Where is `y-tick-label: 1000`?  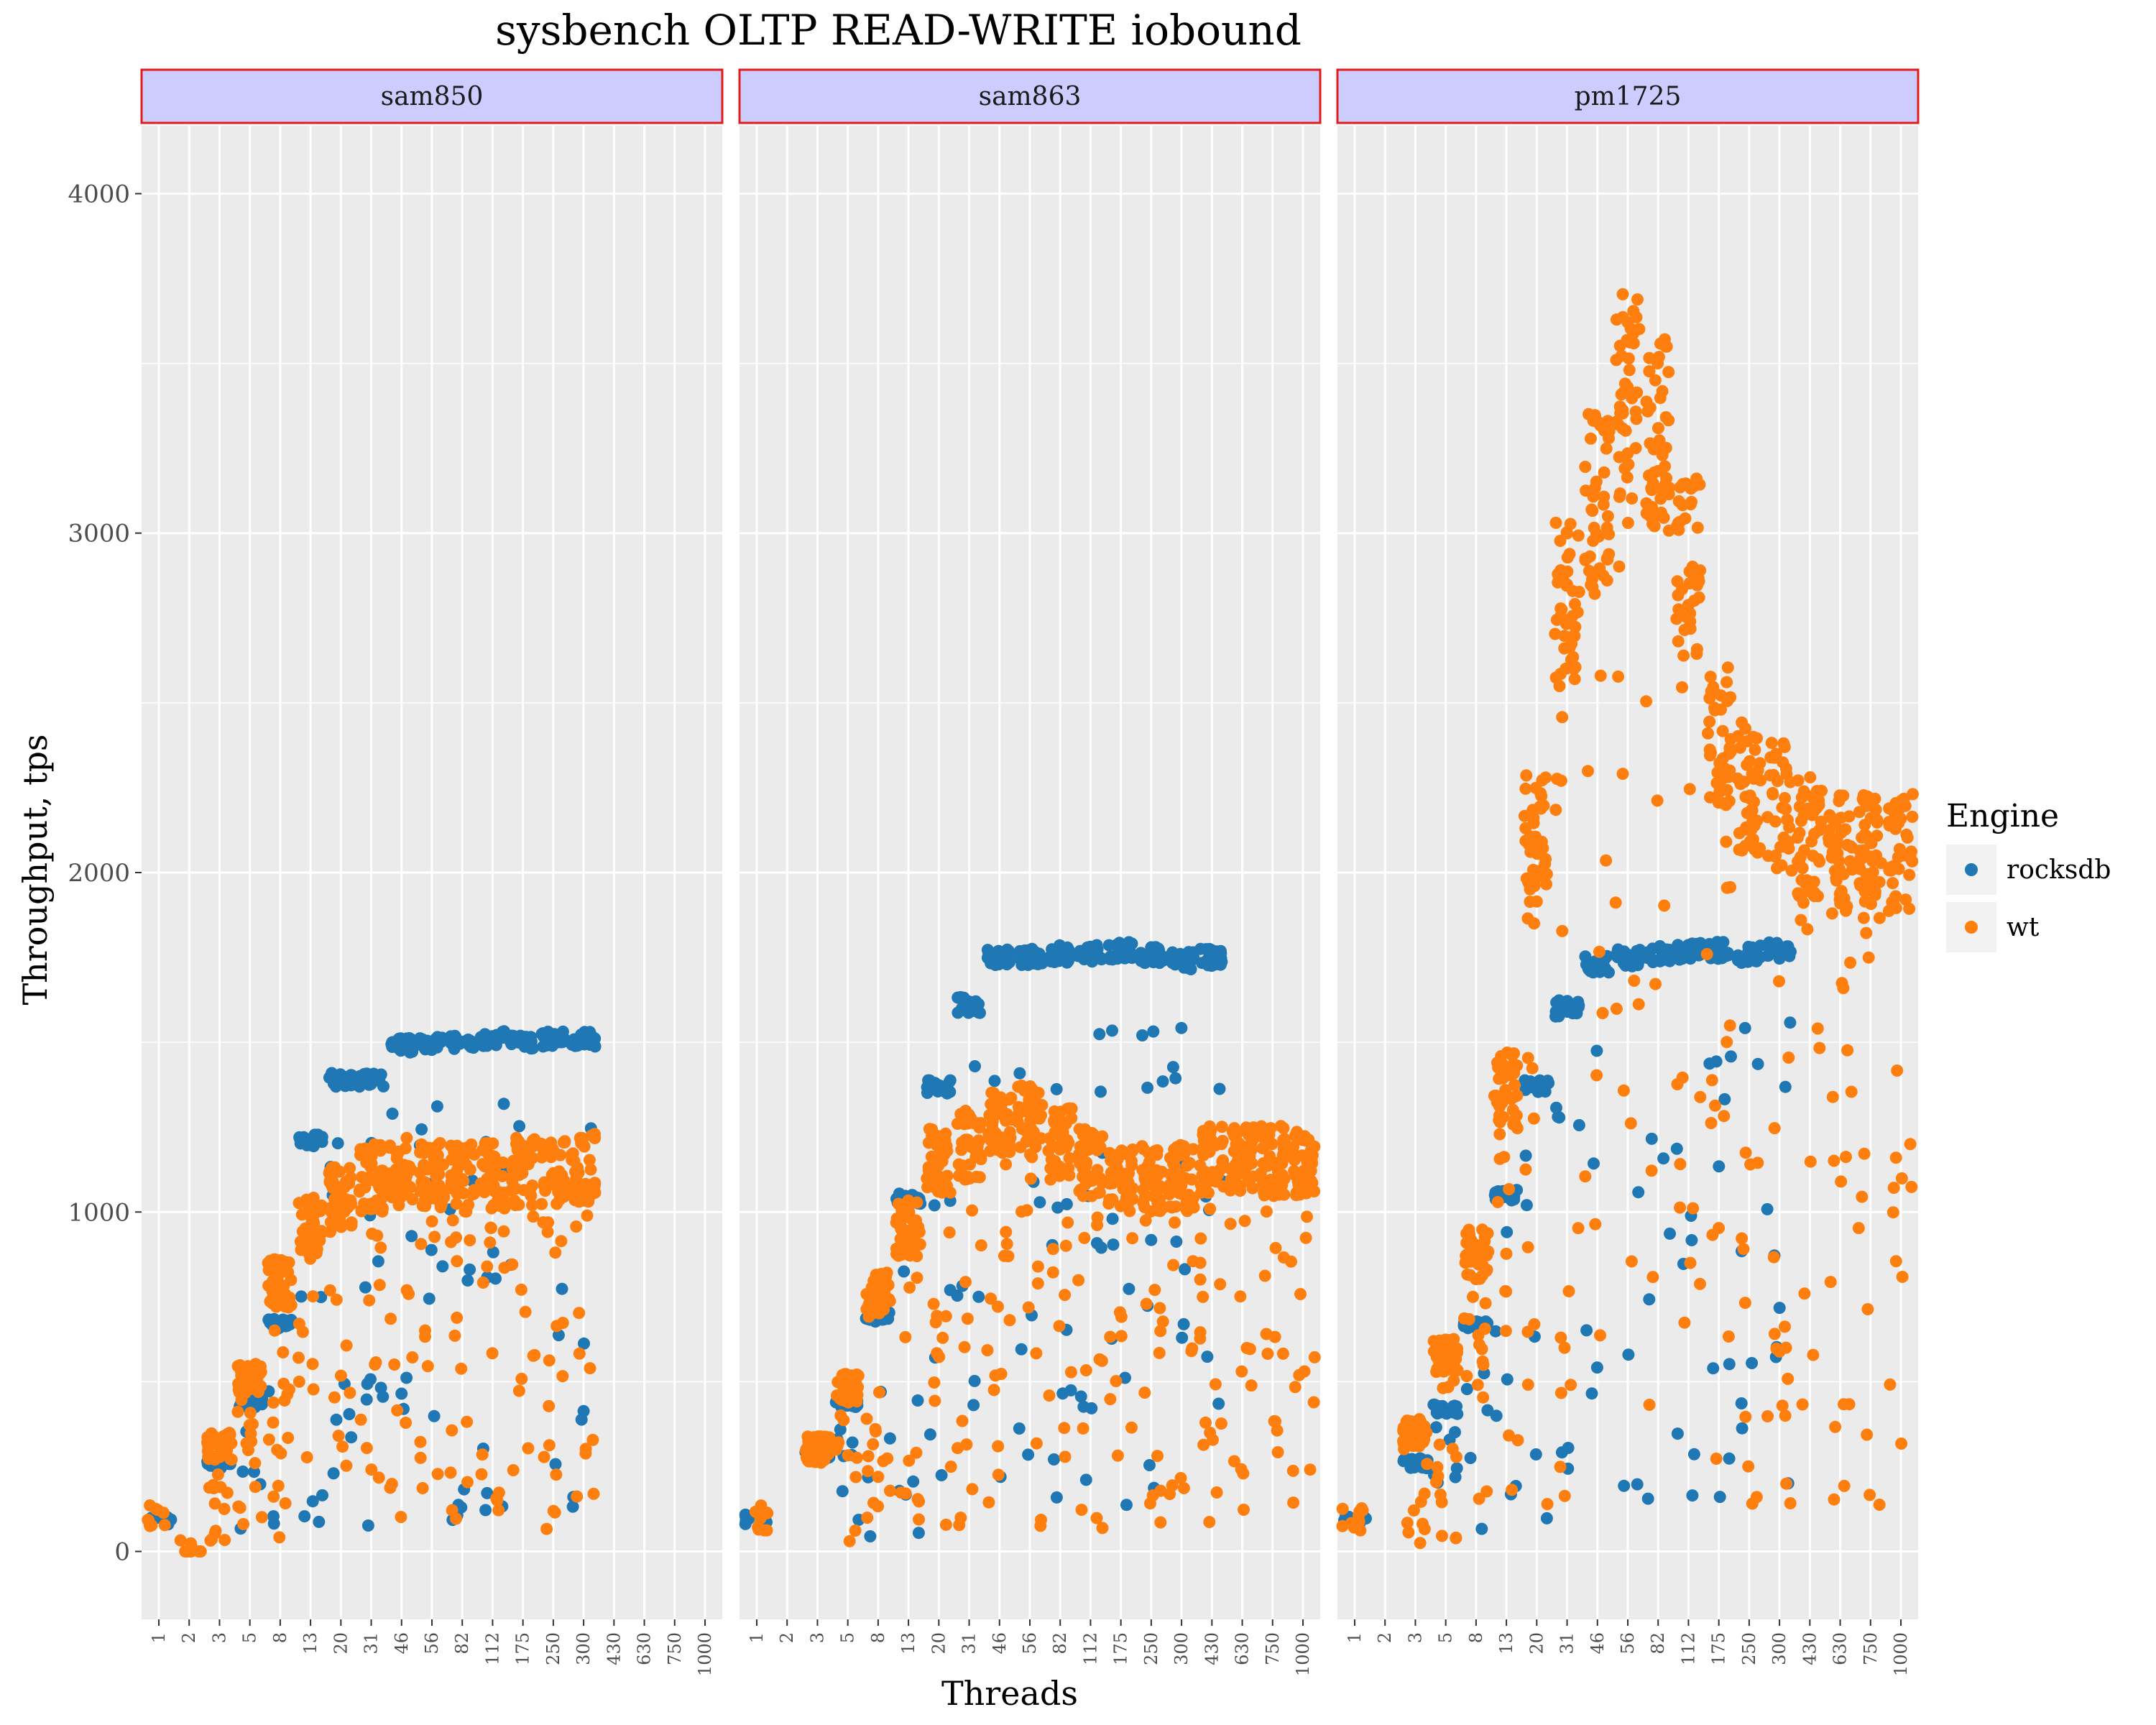
y-tick-label: 1000 is located at coordinates (99, 1212).